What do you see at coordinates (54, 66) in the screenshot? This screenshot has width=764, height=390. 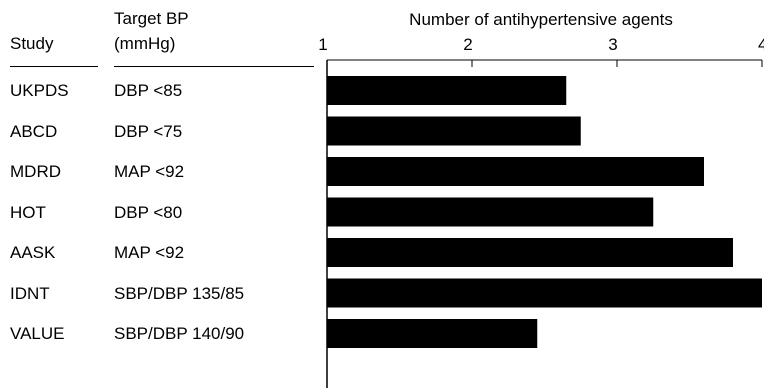 I see `study-header-rule` at bounding box center [54, 66].